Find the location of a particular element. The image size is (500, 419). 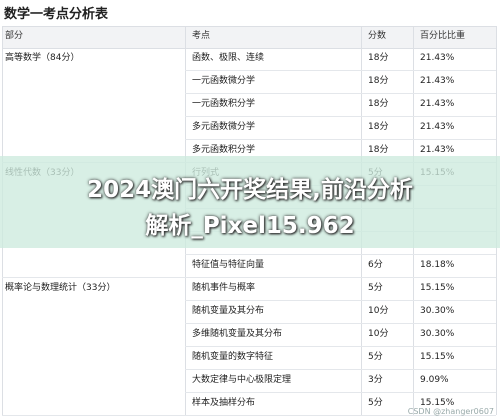

table-cell: 3分 is located at coordinates (375, 380).